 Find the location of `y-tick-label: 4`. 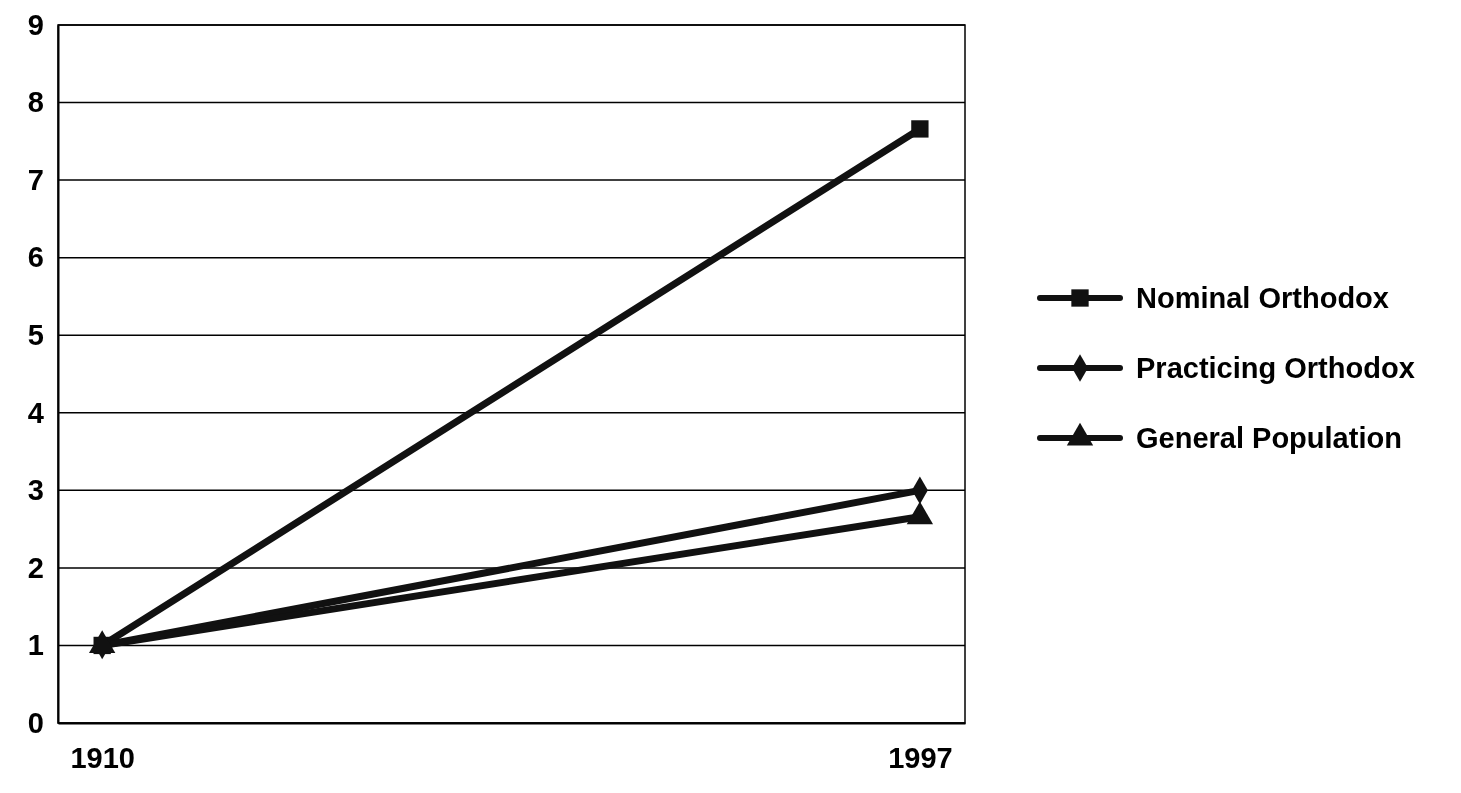

y-tick-label: 4 is located at coordinates (35, 412).